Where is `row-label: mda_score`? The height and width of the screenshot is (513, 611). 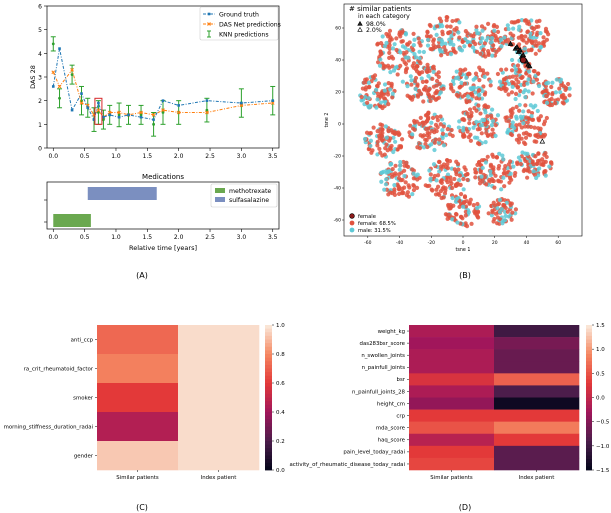
row-label: mda_score is located at coordinates (391, 429).